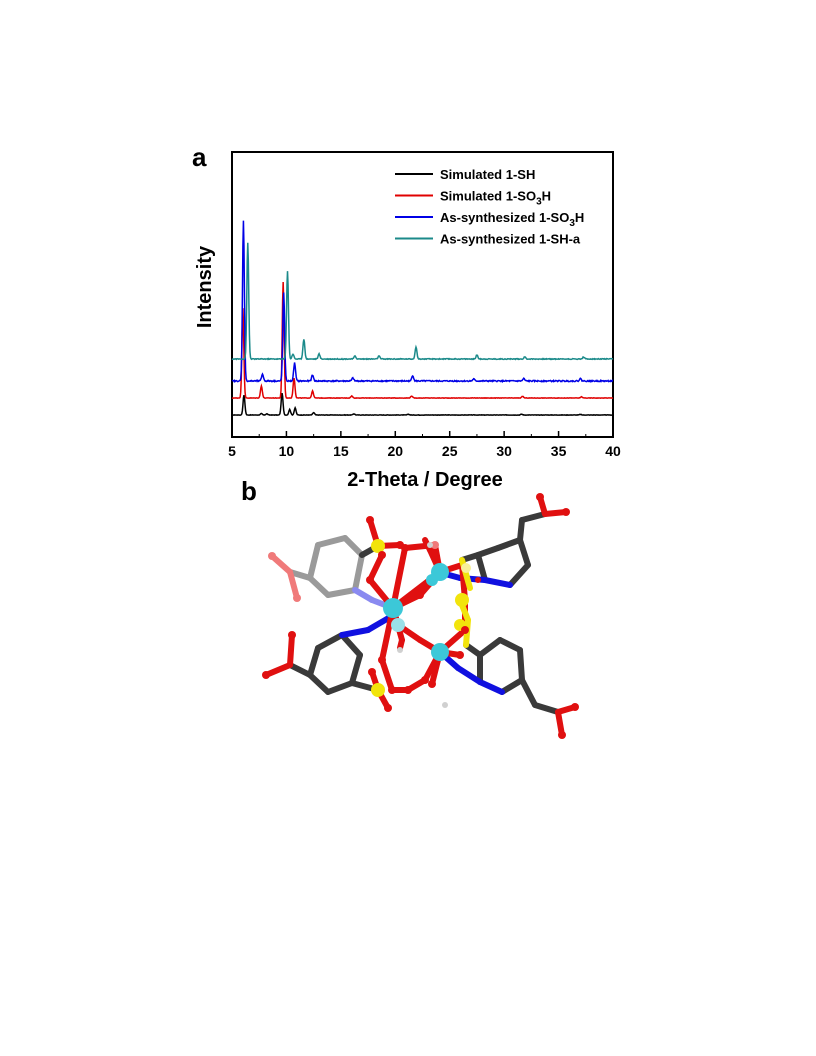  What do you see at coordinates (420, 616) in the screenshot?
I see `molecular-structure` at bounding box center [420, 616].